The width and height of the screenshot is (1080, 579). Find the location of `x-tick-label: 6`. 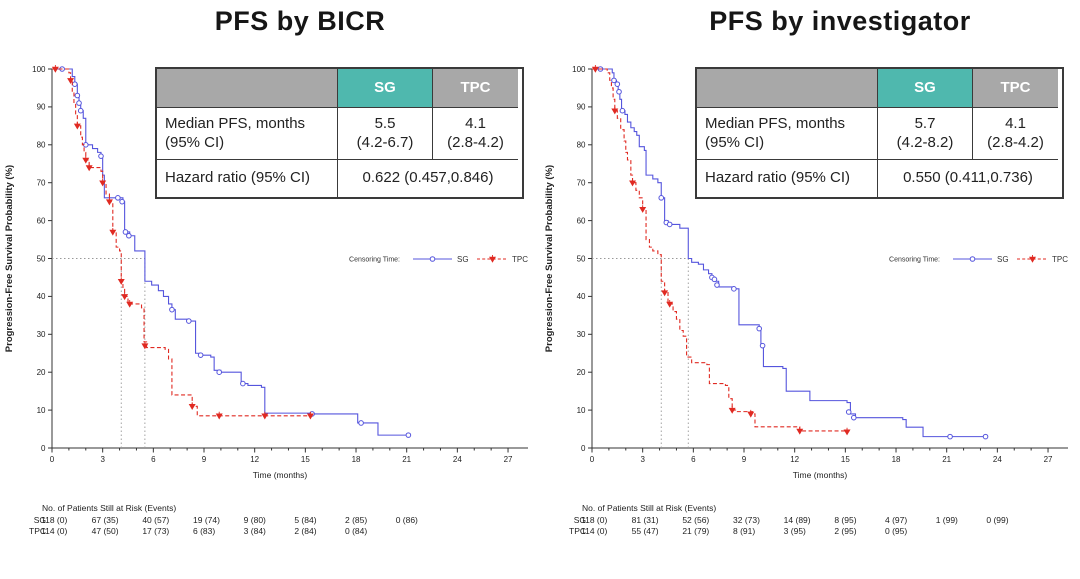

x-tick-label: 6 is located at coordinates (153, 459).